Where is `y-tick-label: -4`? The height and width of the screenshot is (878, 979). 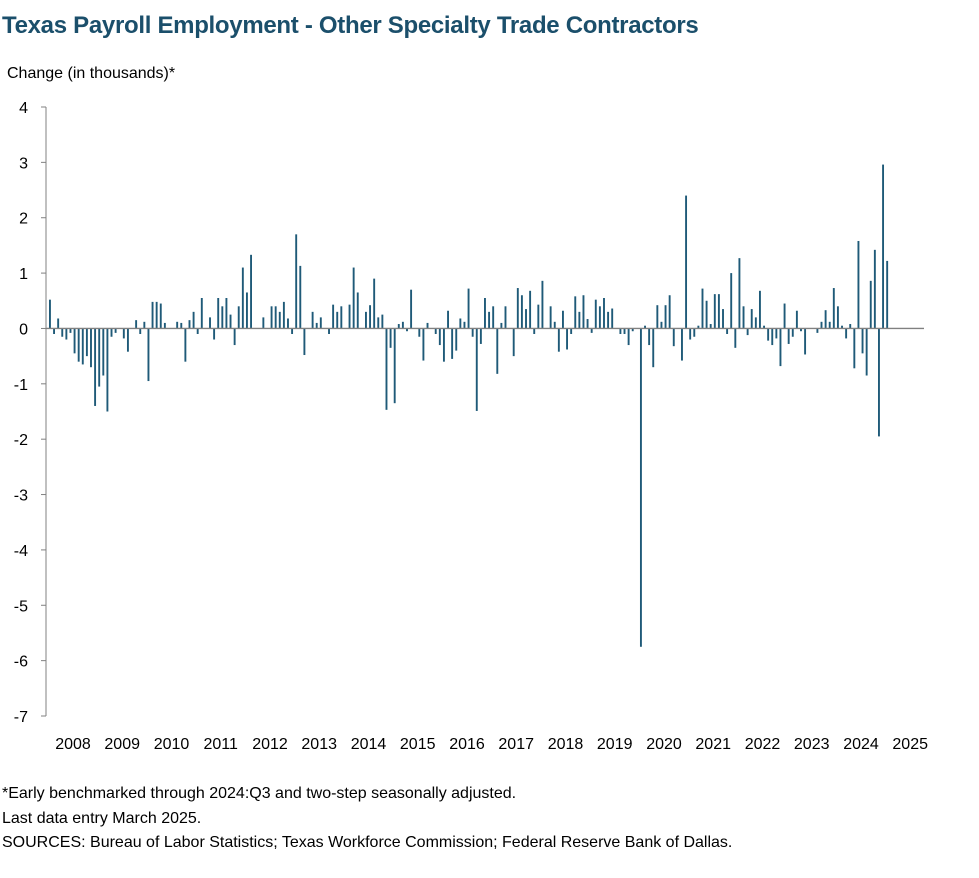
y-tick-label: -4 is located at coordinates (21, 551).